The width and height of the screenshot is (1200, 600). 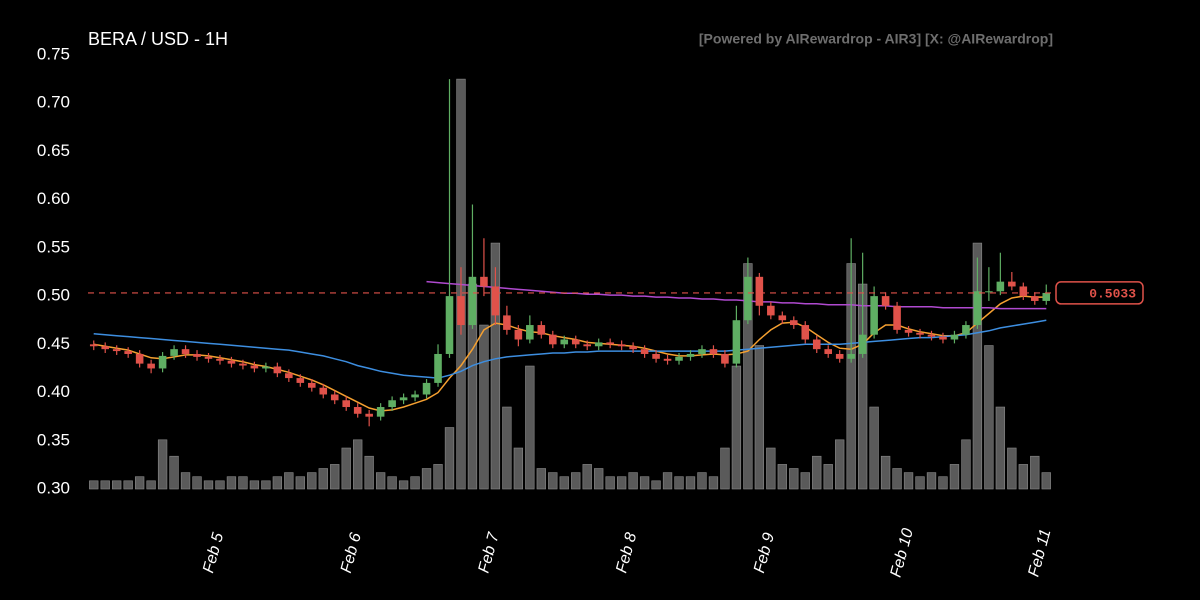 I want to click on y-tick-label: 0.35, so click(x=53, y=439).